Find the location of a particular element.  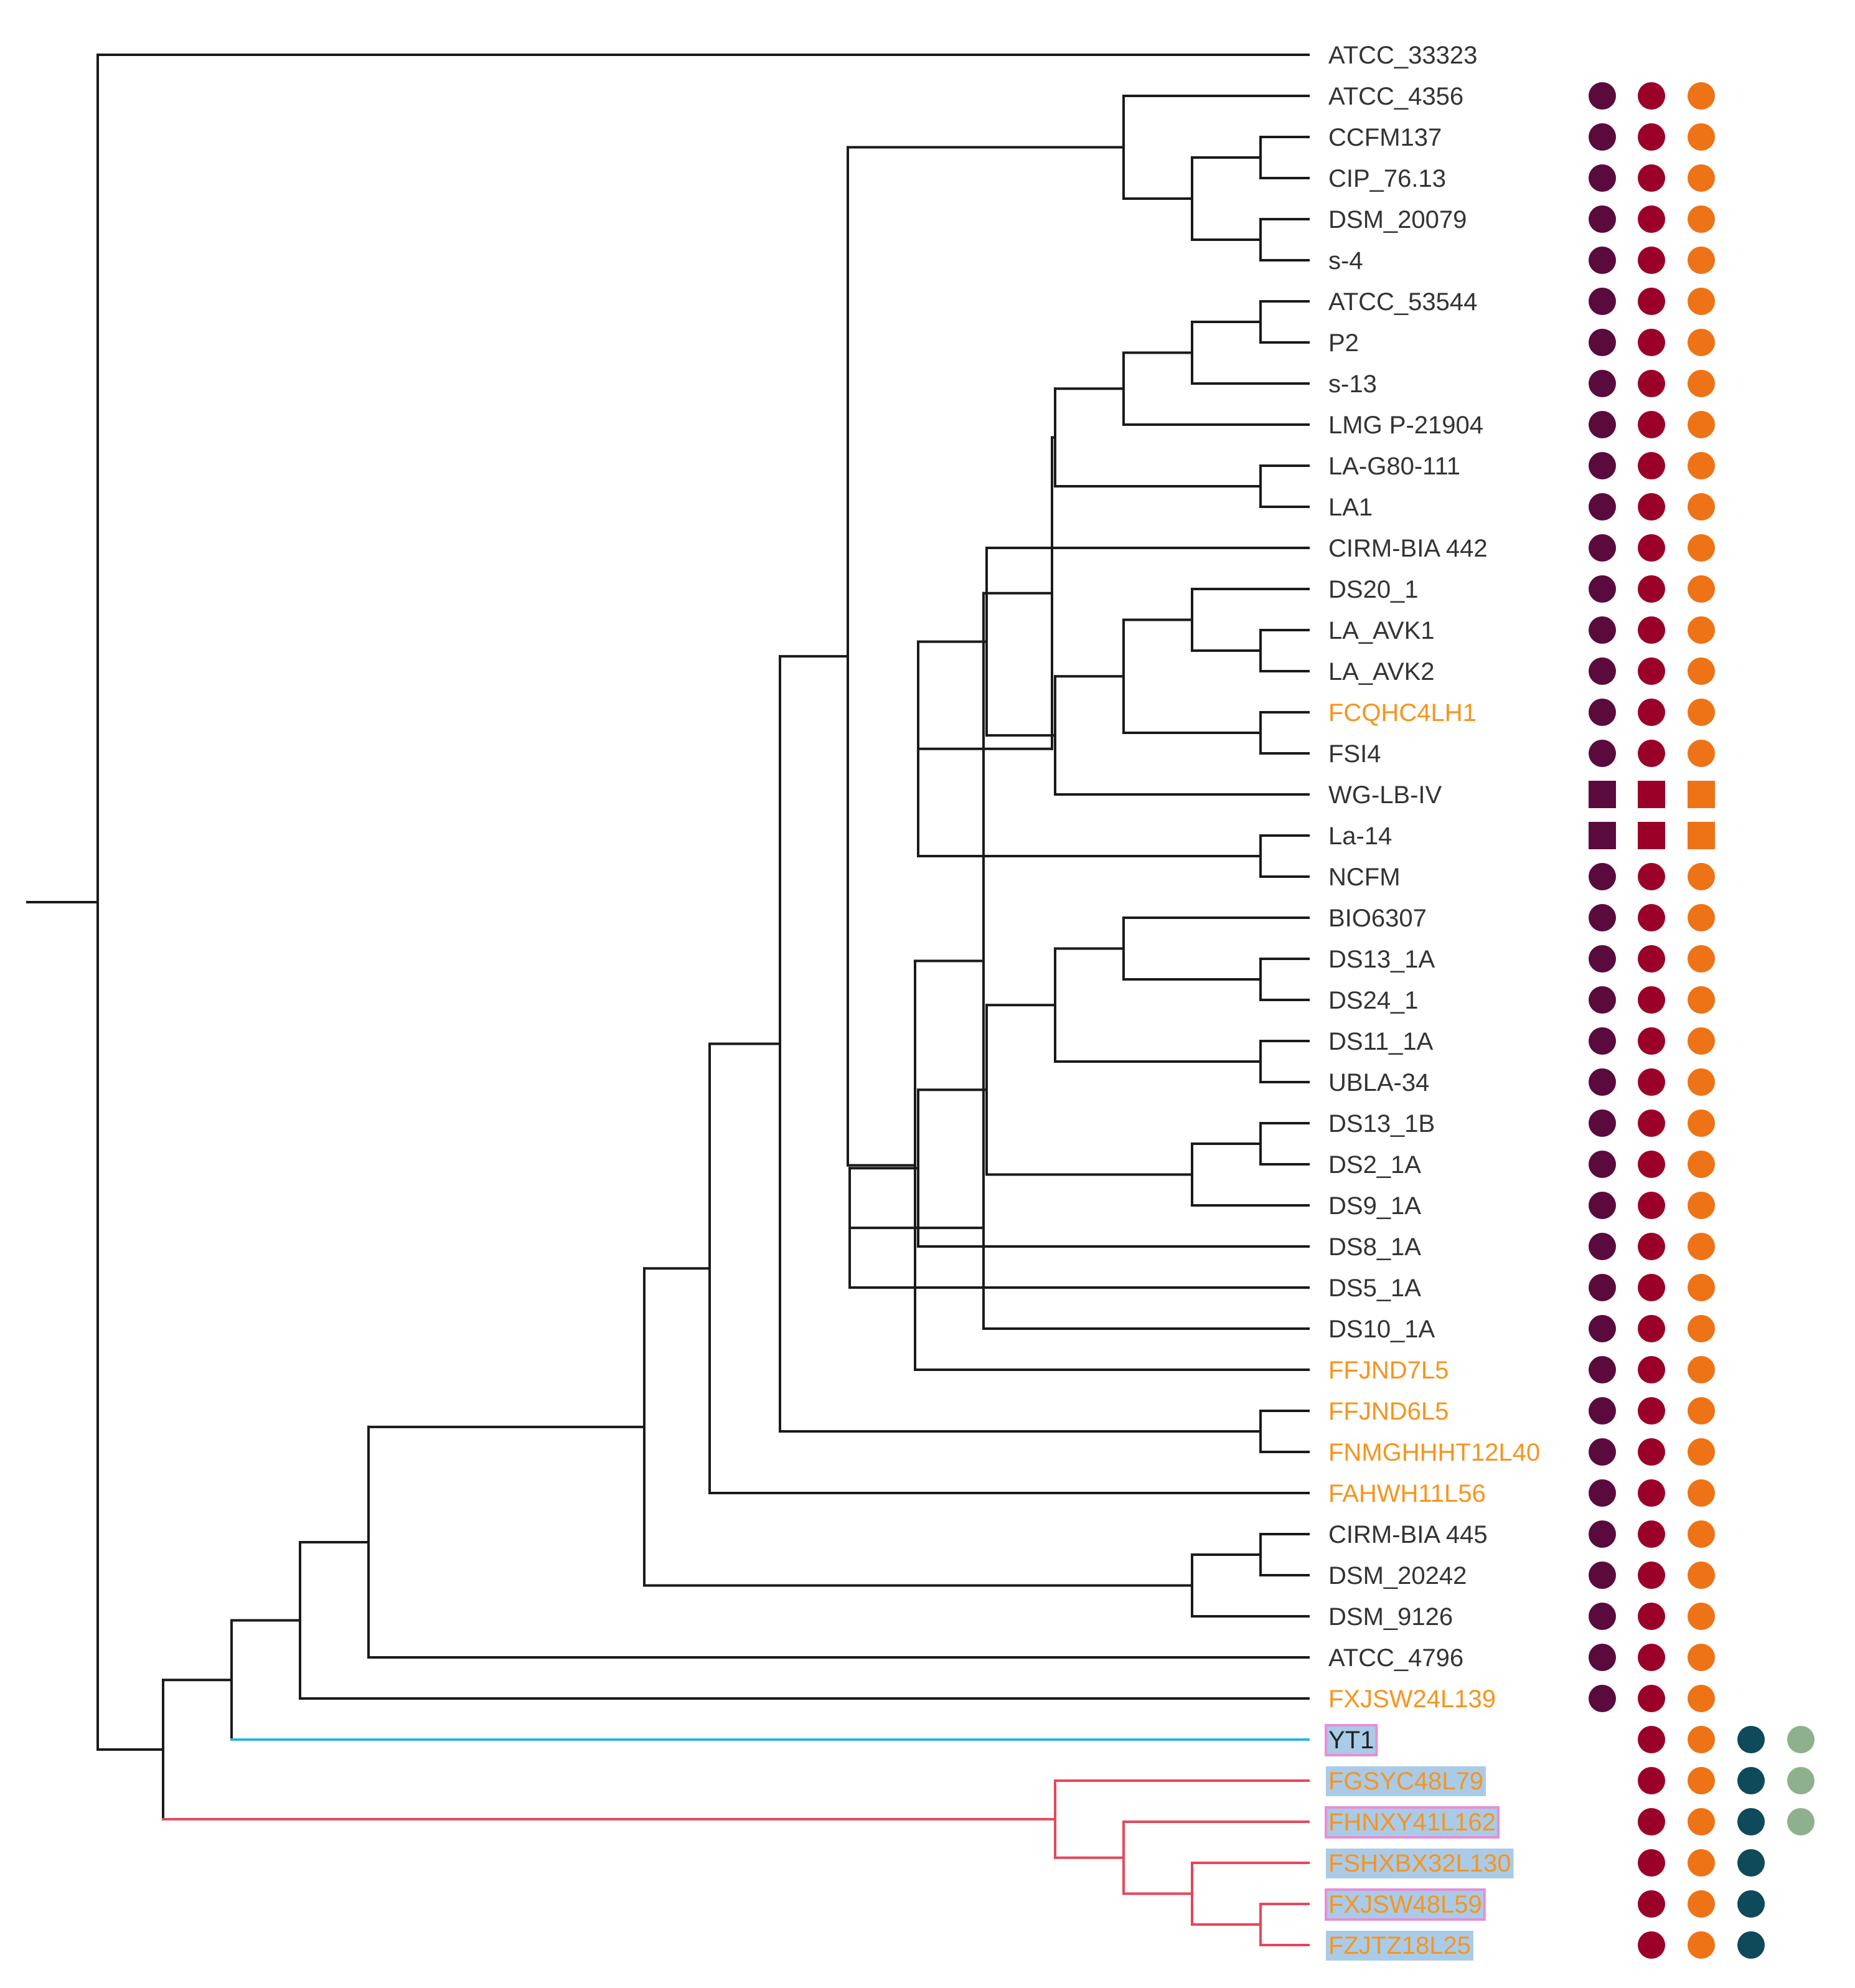

leaf-label-9: LMG P-21904 is located at coordinates (1405, 425).